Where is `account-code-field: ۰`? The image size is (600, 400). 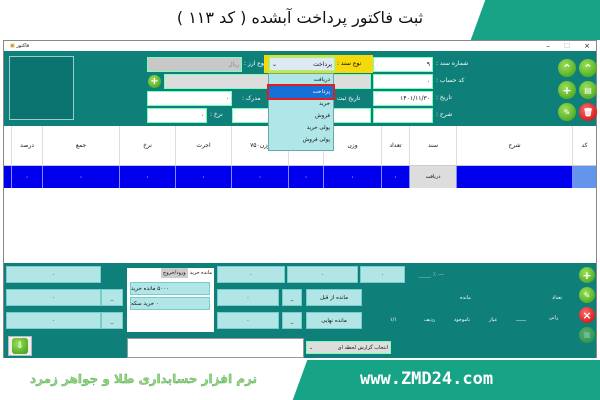
account-code-field: ۰ is located at coordinates (403, 81).